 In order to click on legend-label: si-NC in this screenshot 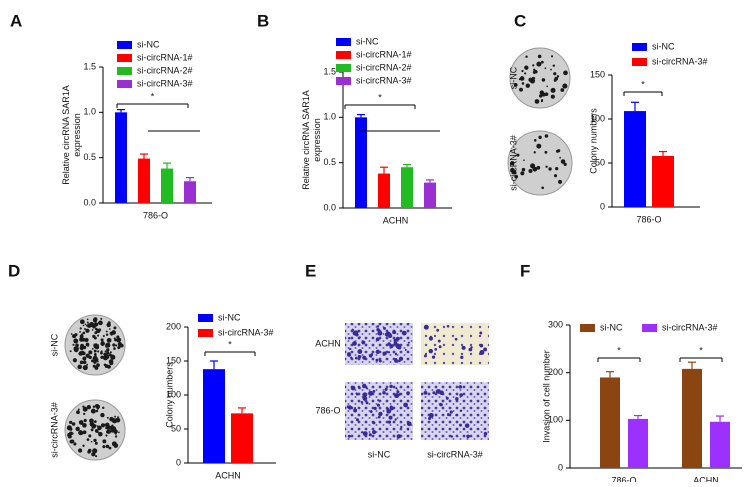, I will do `click(148, 44)`.